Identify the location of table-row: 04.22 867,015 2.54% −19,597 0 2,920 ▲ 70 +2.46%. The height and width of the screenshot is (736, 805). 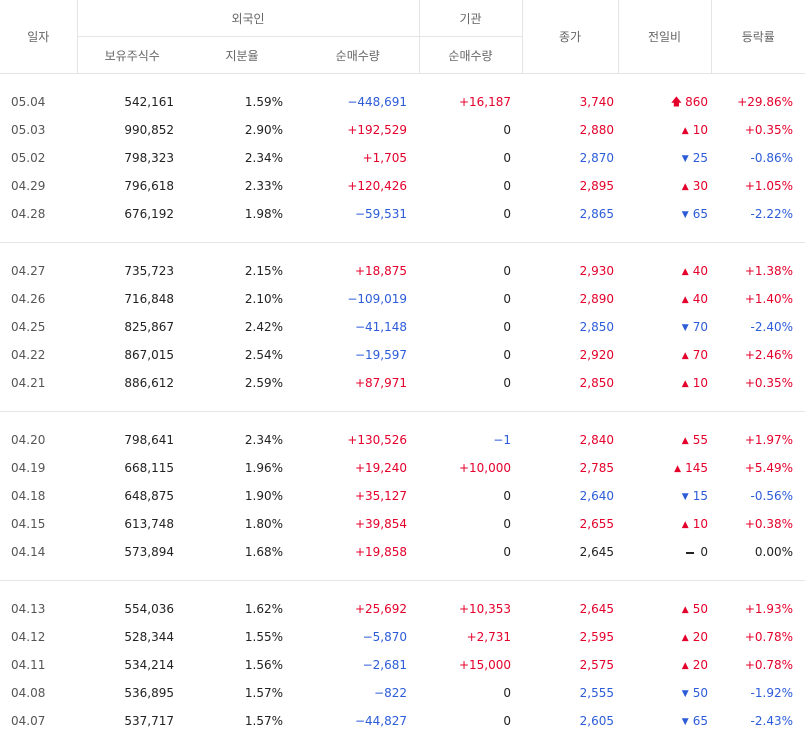
(402, 355).